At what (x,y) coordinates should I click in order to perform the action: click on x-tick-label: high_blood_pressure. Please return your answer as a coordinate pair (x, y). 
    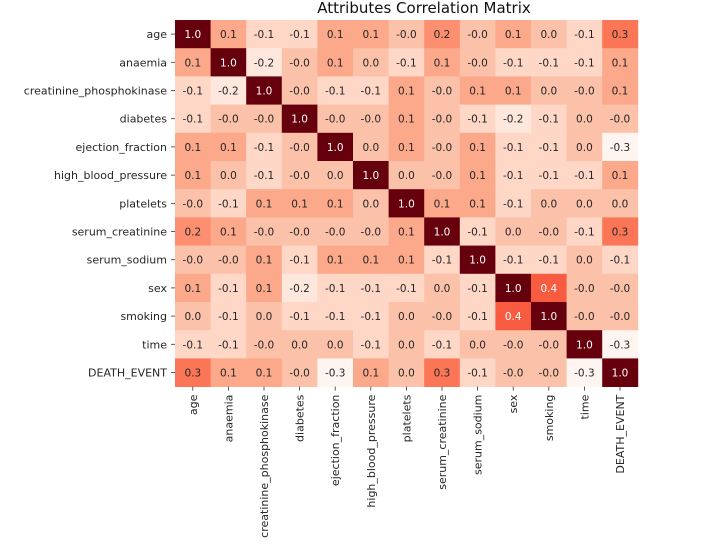
    Looking at the image, I should click on (371, 450).